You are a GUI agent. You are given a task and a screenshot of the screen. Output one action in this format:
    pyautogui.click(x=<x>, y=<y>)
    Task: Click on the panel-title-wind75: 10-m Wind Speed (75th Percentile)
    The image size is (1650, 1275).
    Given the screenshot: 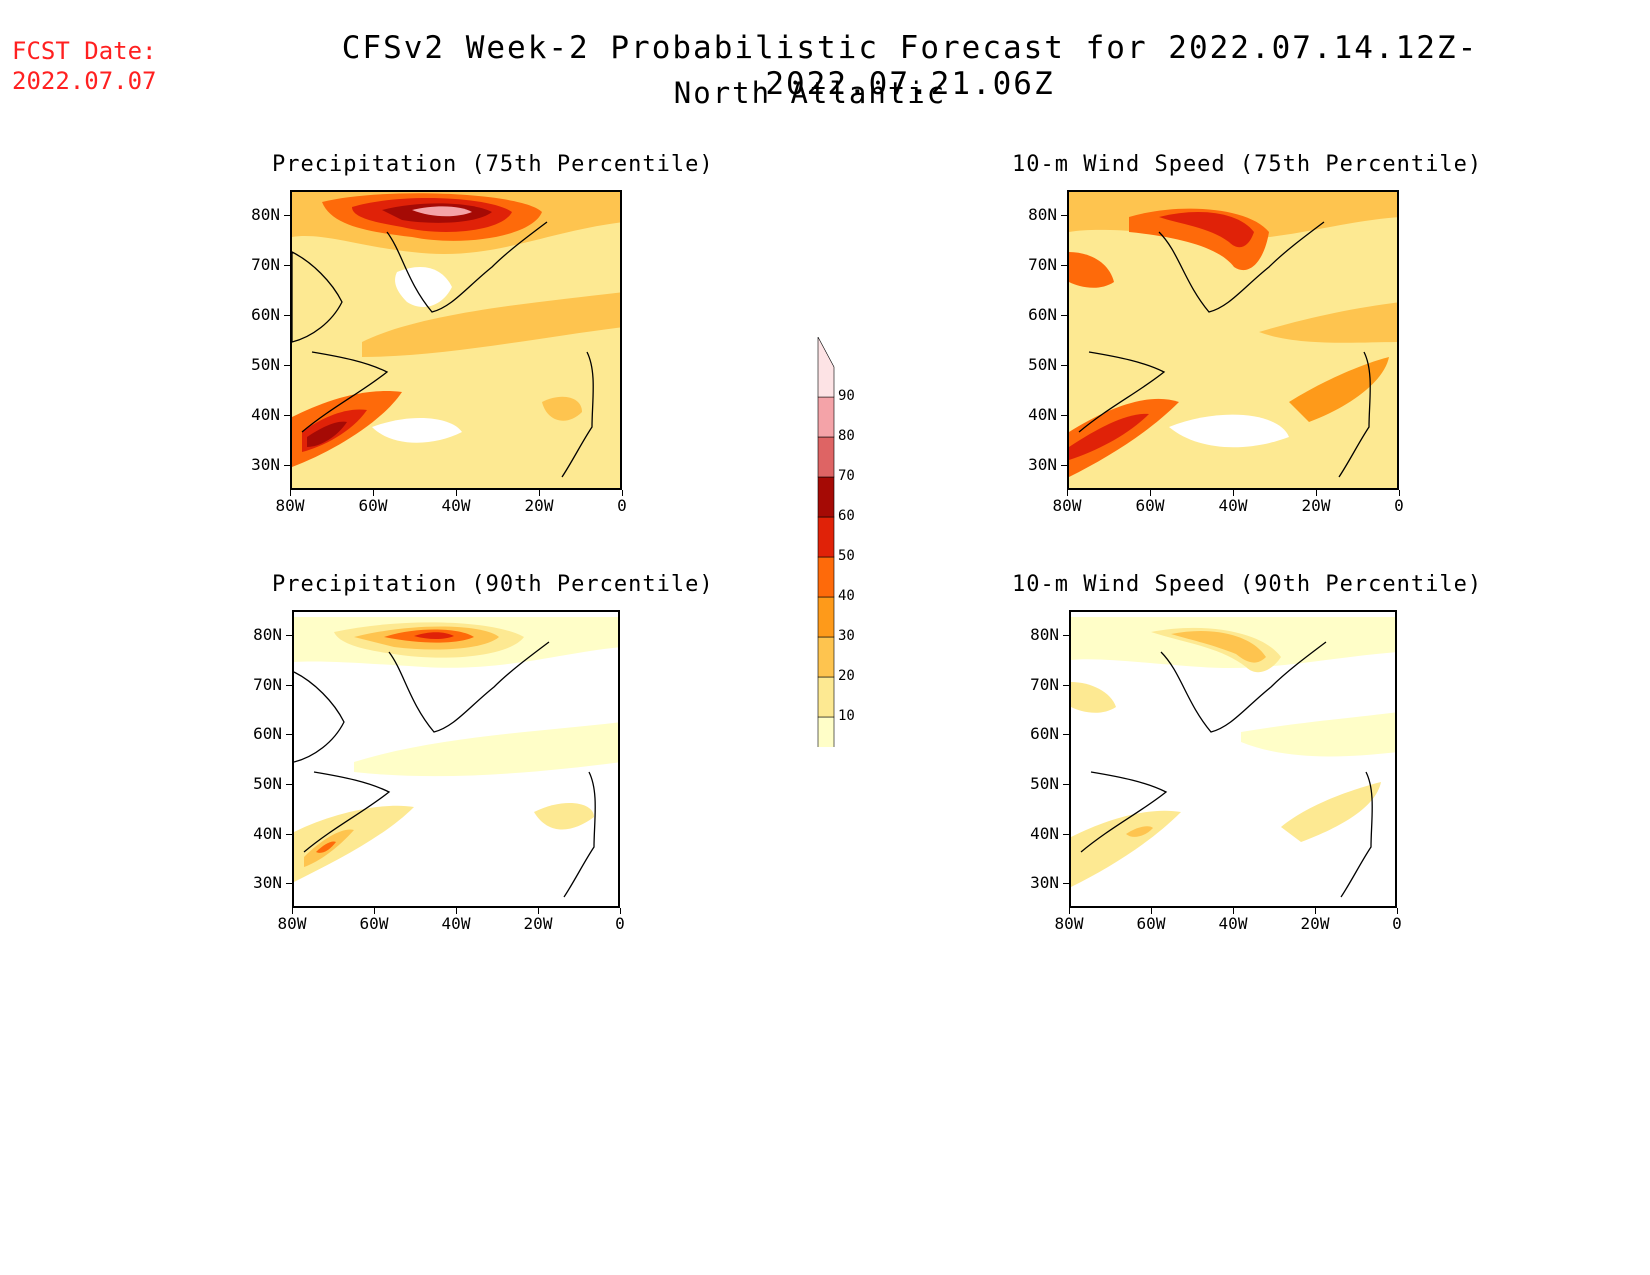 What is the action you would take?
    pyautogui.click(x=1247, y=164)
    